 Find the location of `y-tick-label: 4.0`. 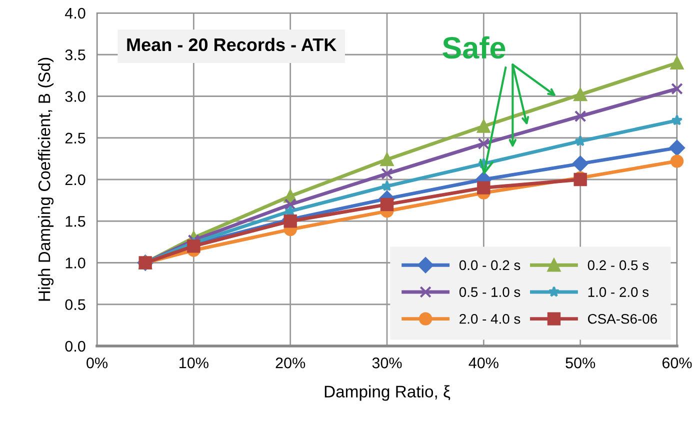

y-tick-label: 4.0 is located at coordinates (75, 13).